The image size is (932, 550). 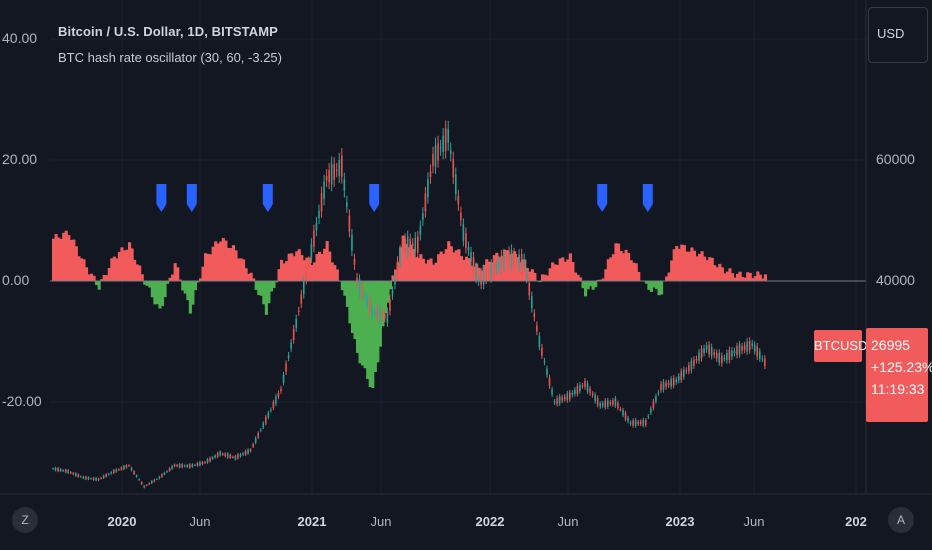 What do you see at coordinates (890, 345) in the screenshot?
I see `price-value: 26995` at bounding box center [890, 345].